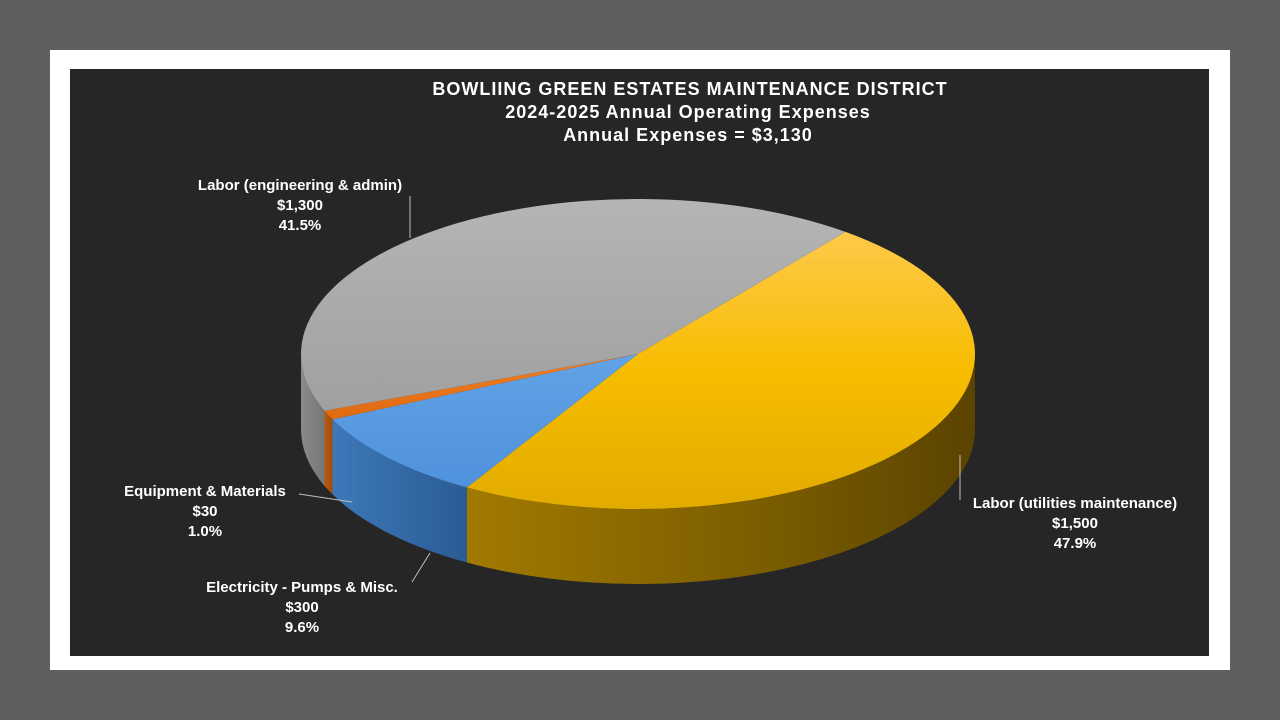 The width and height of the screenshot is (1280, 720). I want to click on slice-percent: 47.9%, so click(1075, 543).